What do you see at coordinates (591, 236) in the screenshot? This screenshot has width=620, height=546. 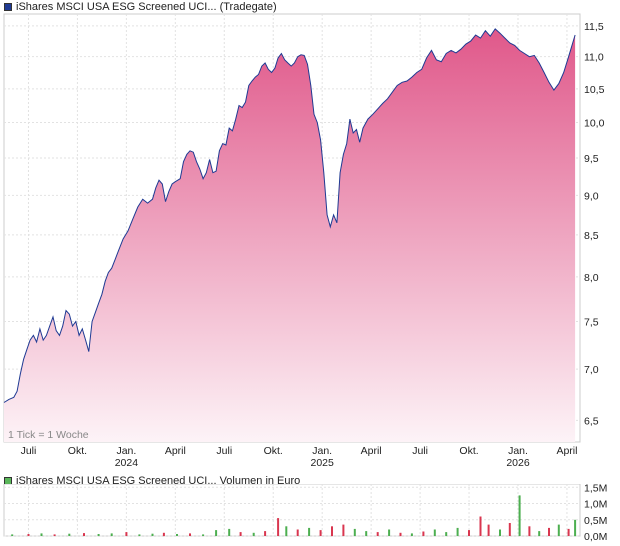 I see `y-tick-label: 8,5` at bounding box center [591, 236].